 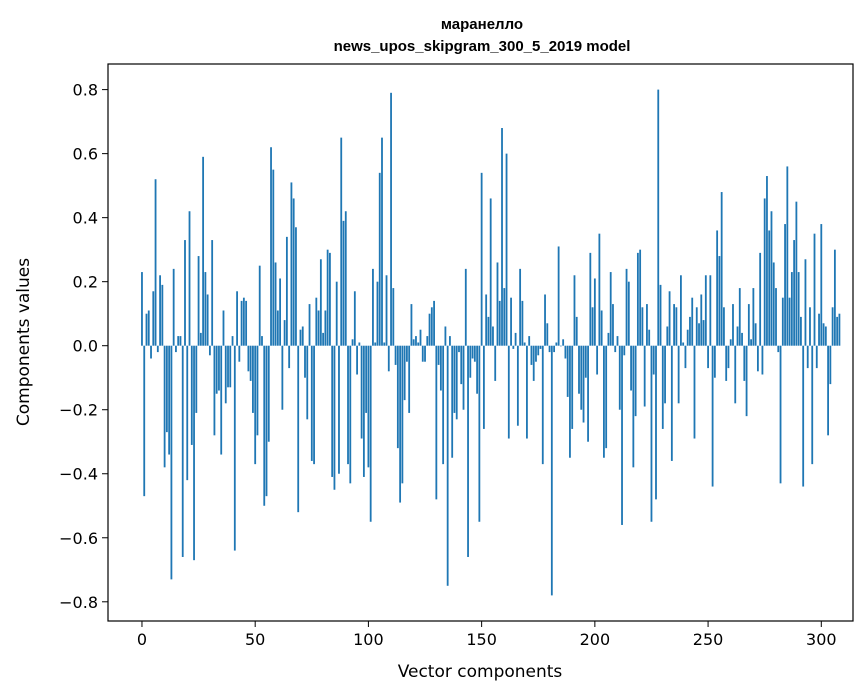 What do you see at coordinates (481, 639) in the screenshot?
I see `x-tick-label: 150` at bounding box center [481, 639].